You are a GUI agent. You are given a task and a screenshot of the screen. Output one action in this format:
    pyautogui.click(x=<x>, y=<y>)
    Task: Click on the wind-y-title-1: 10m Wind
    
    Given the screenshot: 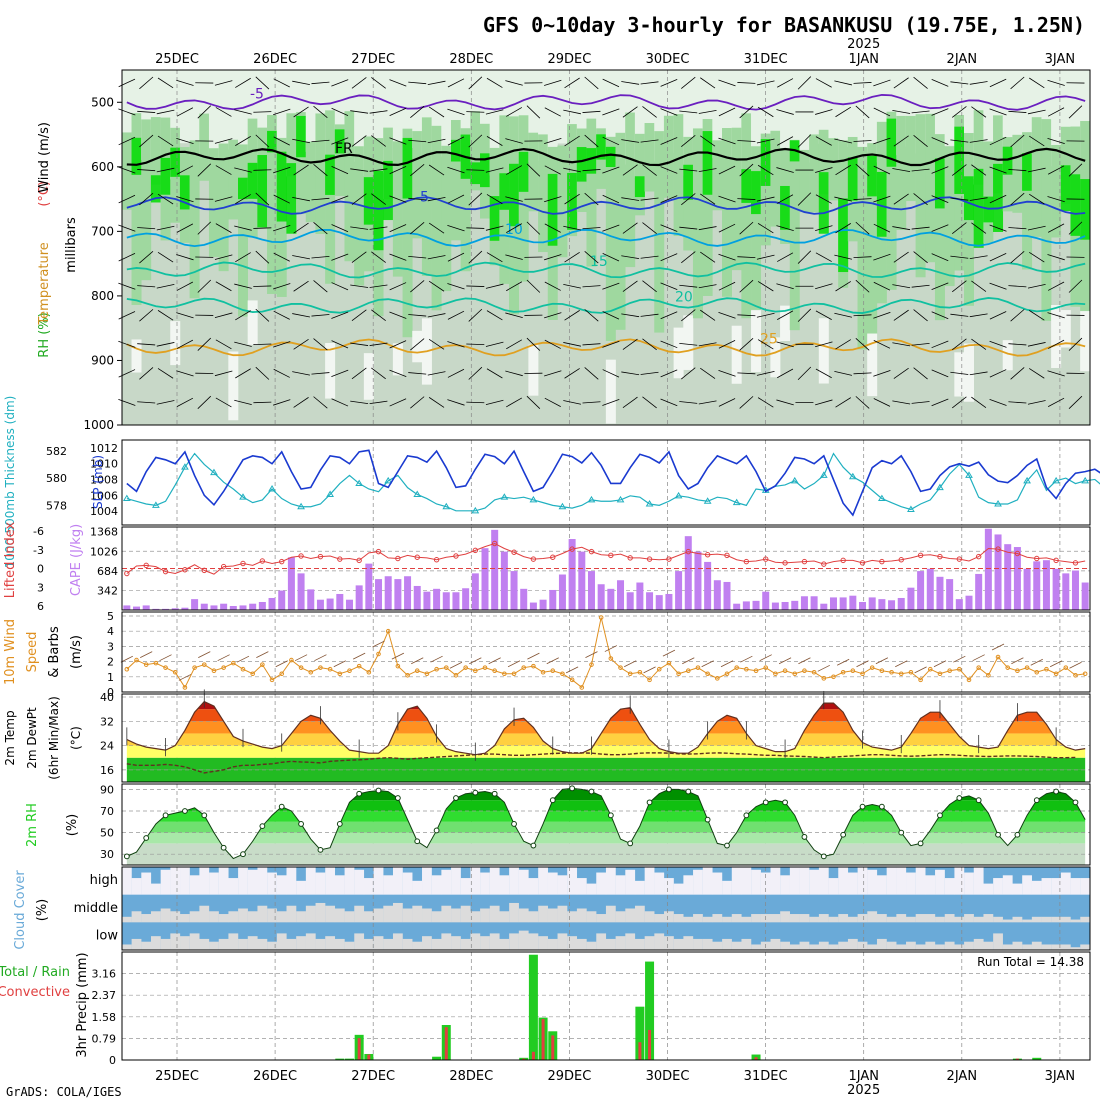 What is the action you would take?
    pyautogui.click(x=10, y=652)
    